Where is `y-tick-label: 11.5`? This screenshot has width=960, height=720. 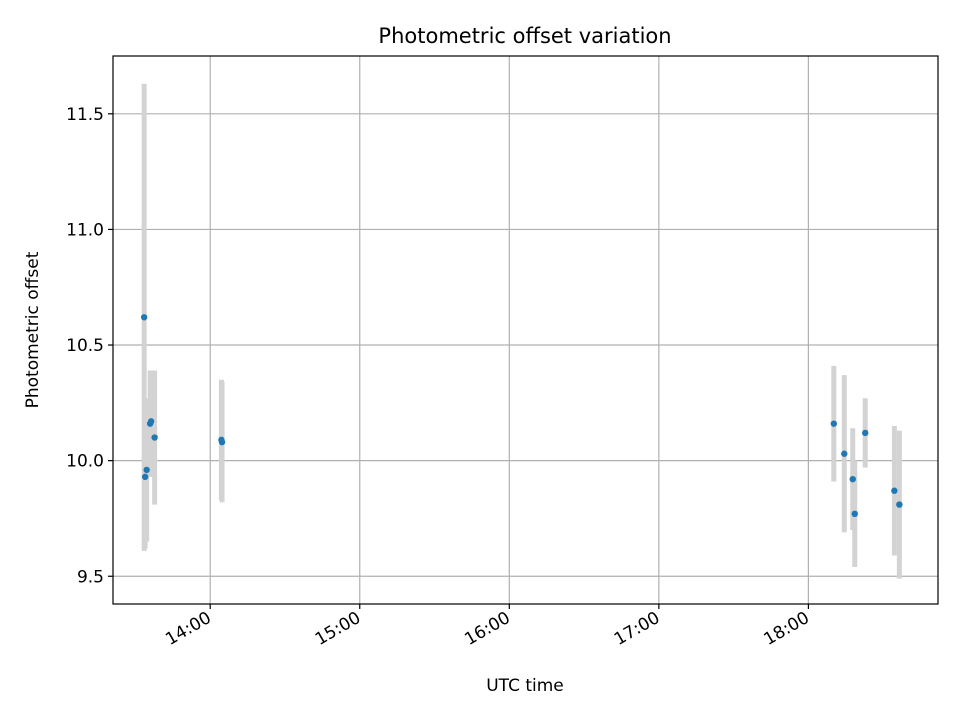 y-tick-label: 11.5 is located at coordinates (85, 115).